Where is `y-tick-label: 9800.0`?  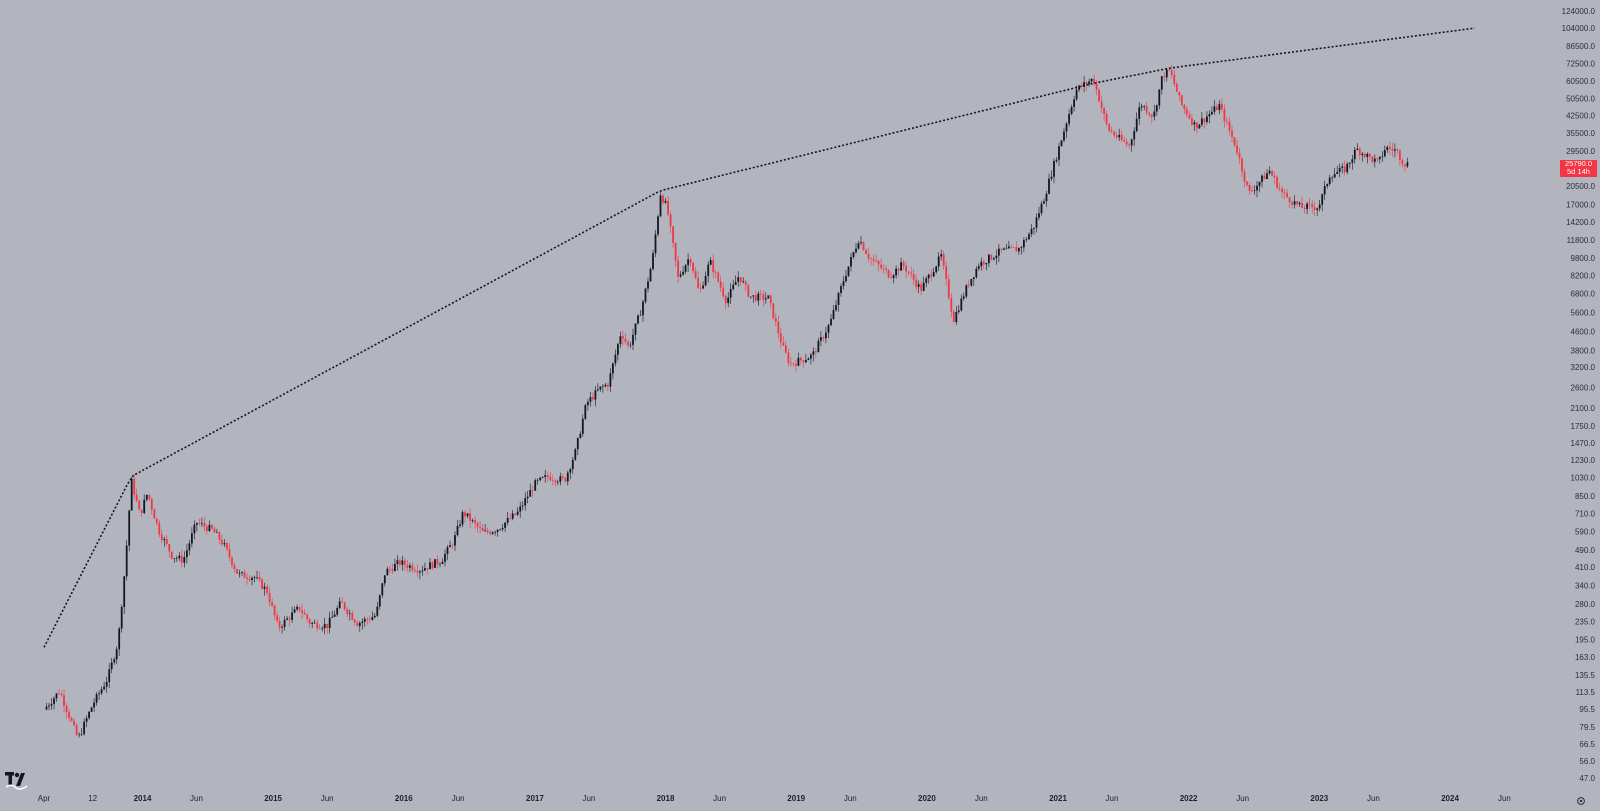 y-tick-label: 9800.0 is located at coordinates (1583, 258).